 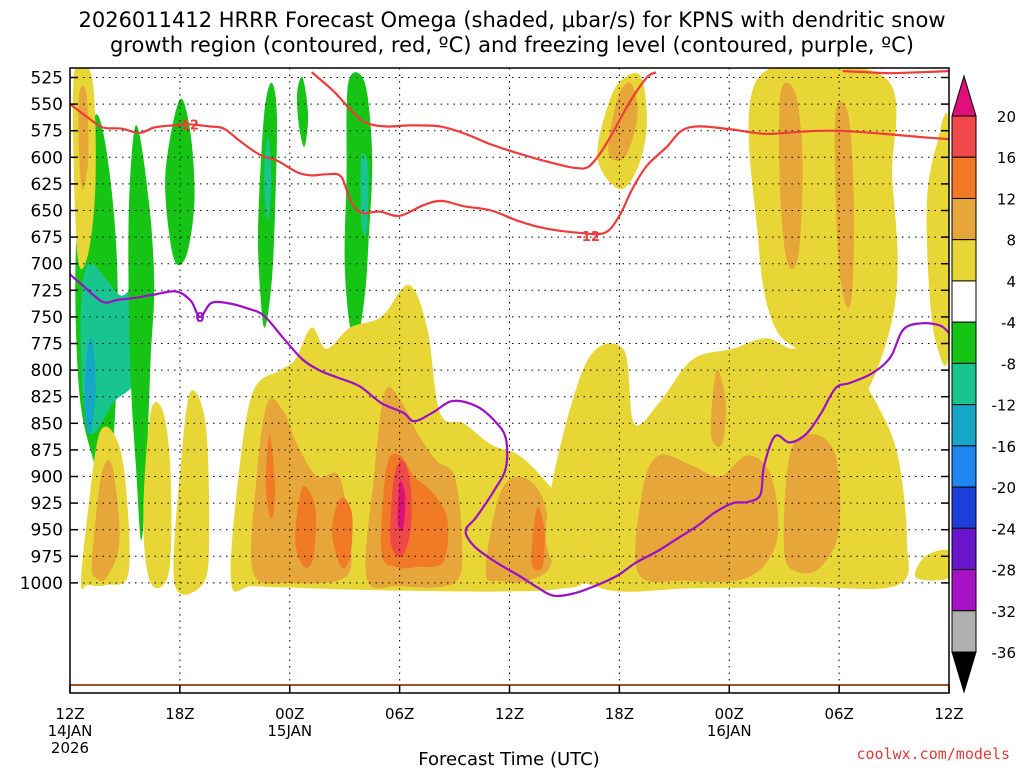 I want to click on y-tick-label: 950, so click(x=47, y=531).